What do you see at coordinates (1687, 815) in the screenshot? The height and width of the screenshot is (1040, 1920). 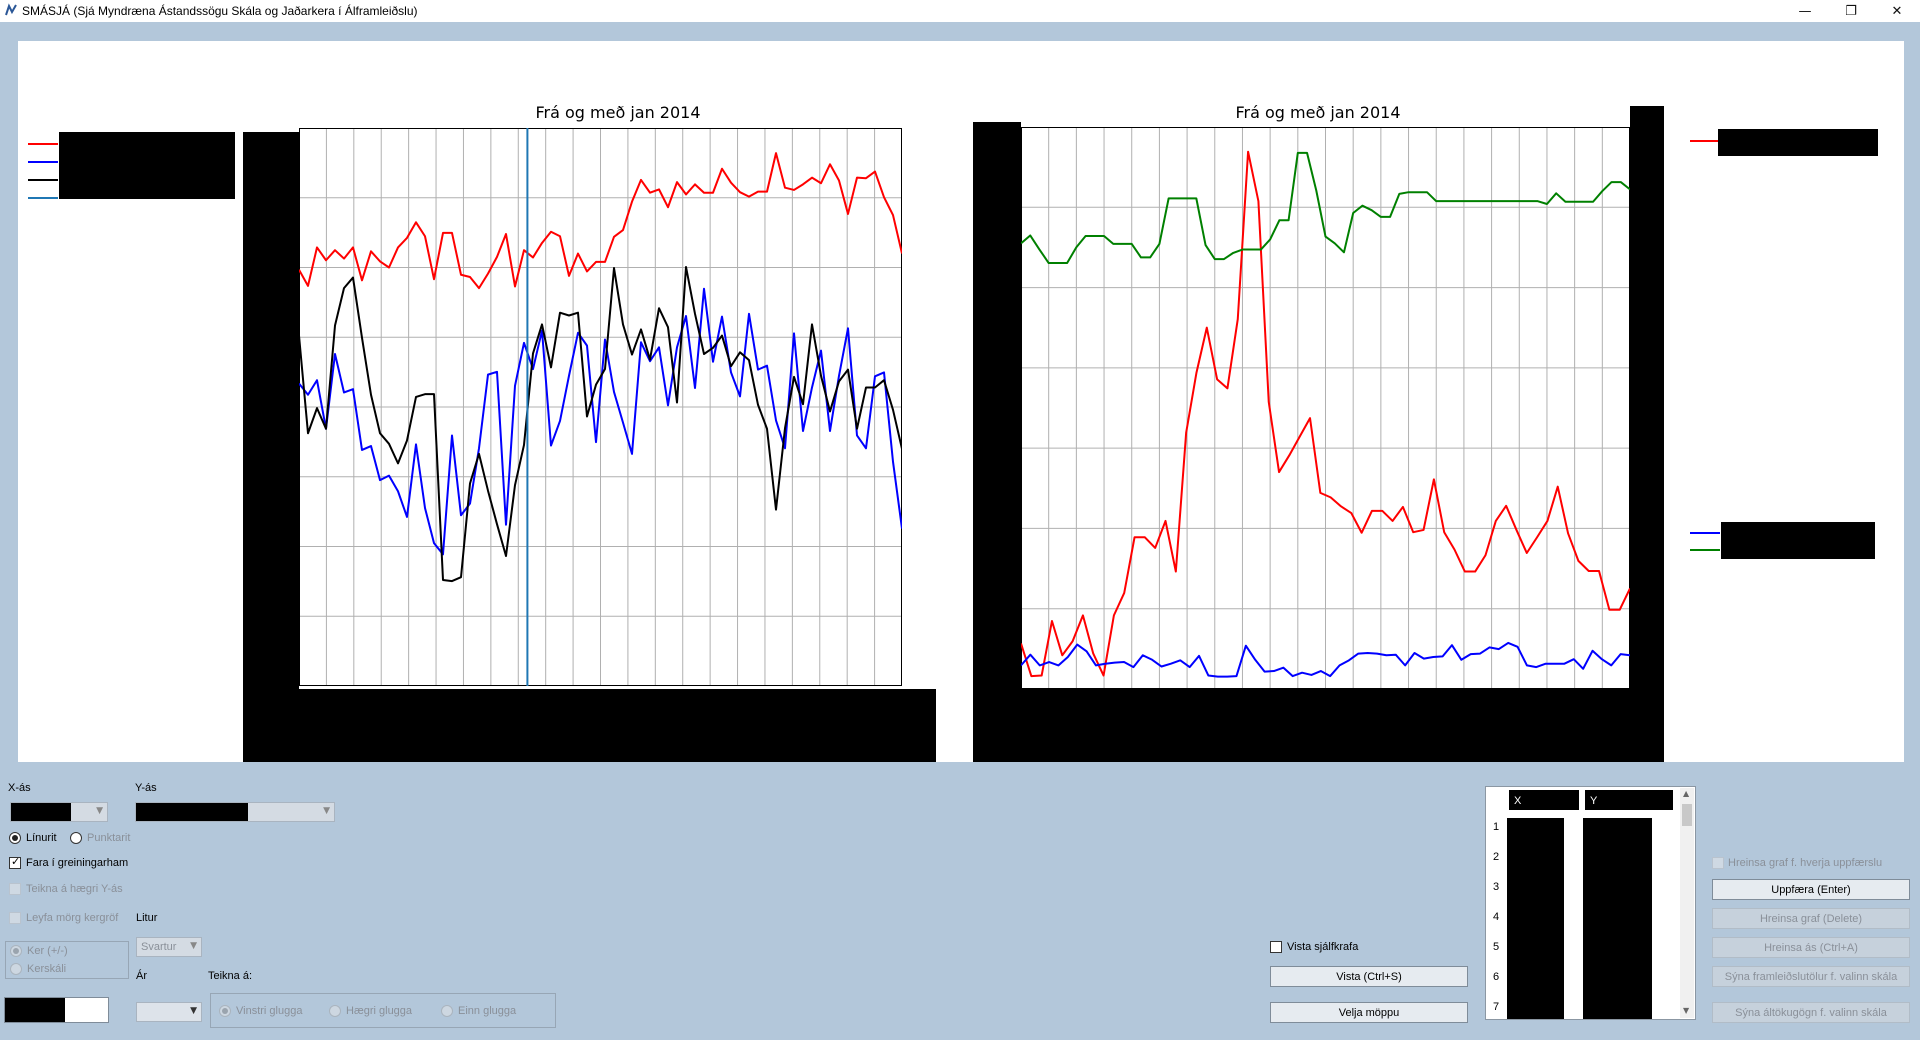 I see `scrollbar-thumb` at bounding box center [1687, 815].